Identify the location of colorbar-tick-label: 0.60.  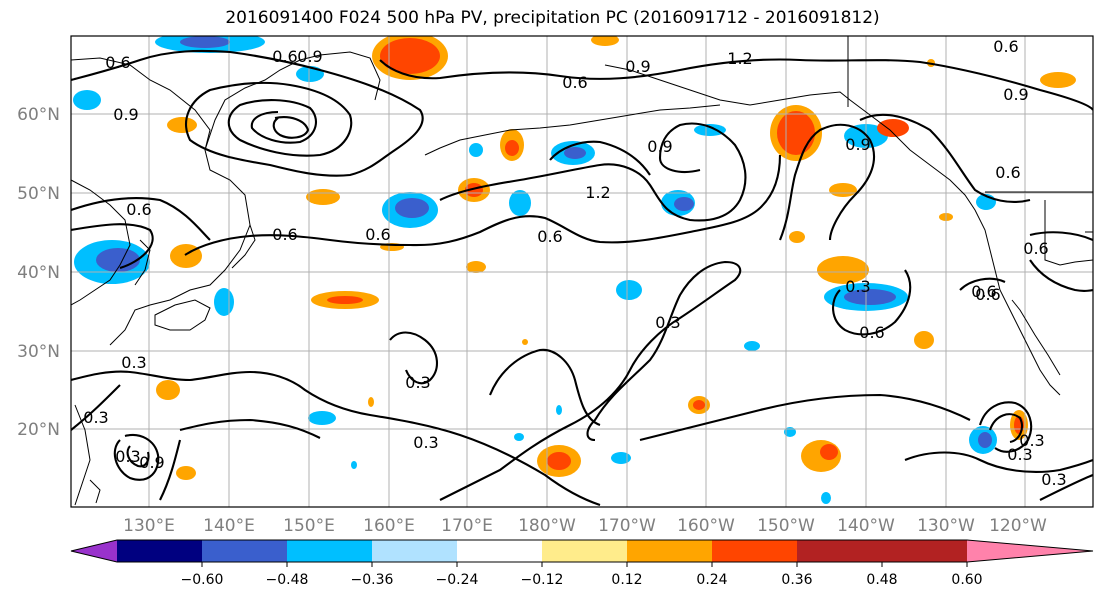
(966, 580).